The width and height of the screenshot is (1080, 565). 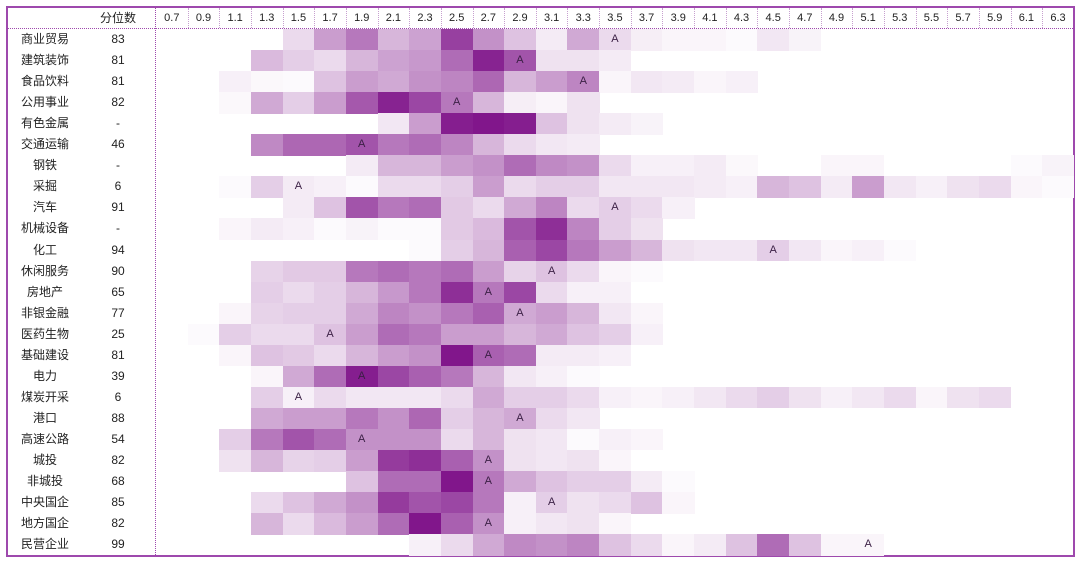 I want to click on row-score: 90, so click(x=118, y=270).